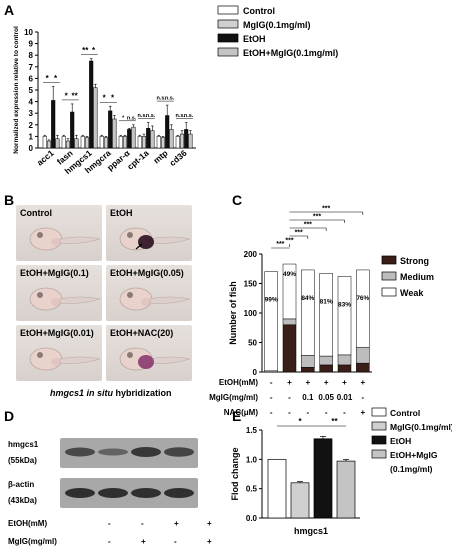  What do you see at coordinates (121, 213) in the screenshot?
I see `fish-photo-label: EtOH` at bounding box center [121, 213].